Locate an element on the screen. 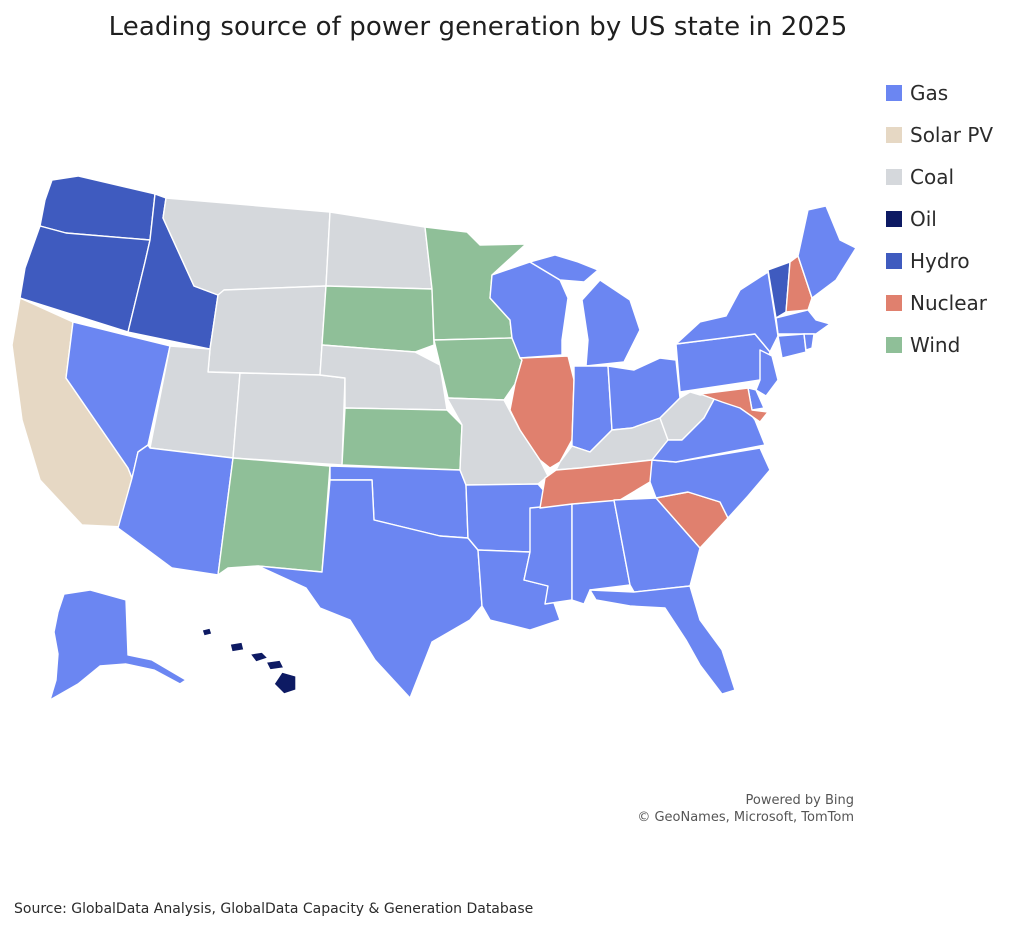 This screenshot has width=1024, height=927. legend-label: Oil is located at coordinates (923, 219).